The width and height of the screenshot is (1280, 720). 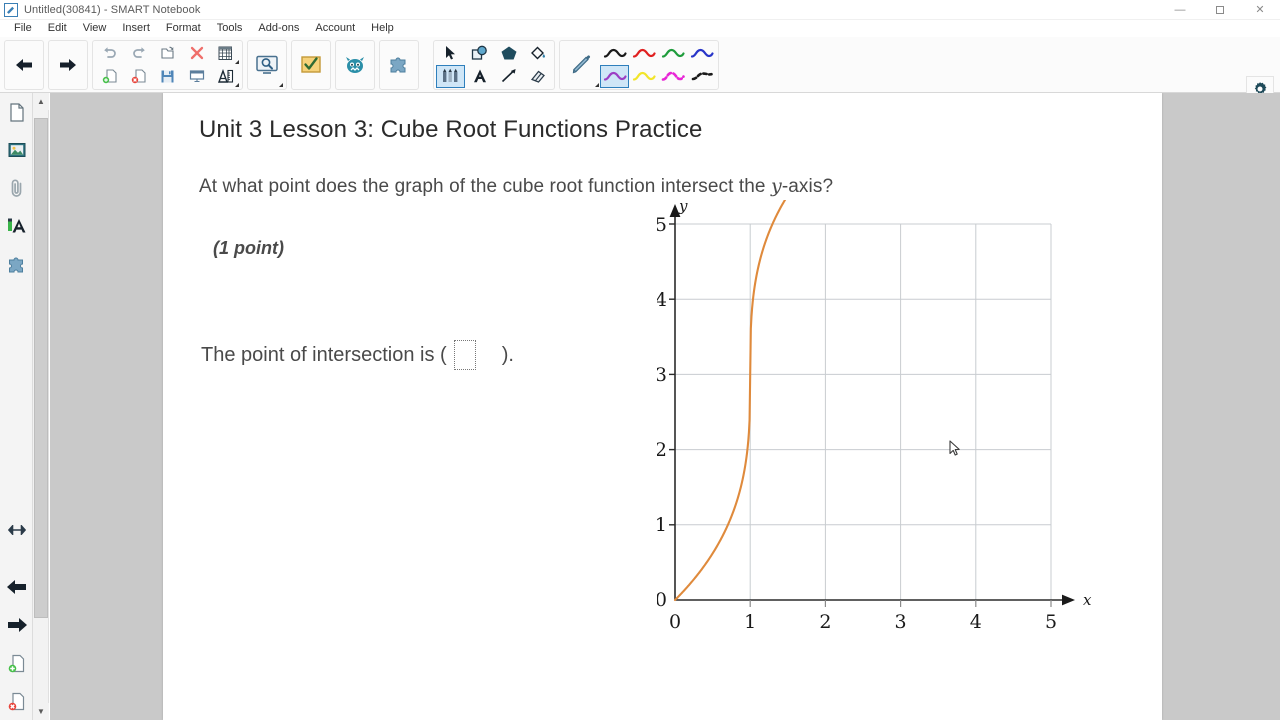 I want to click on pen-properties-button, so click(x=581, y=65).